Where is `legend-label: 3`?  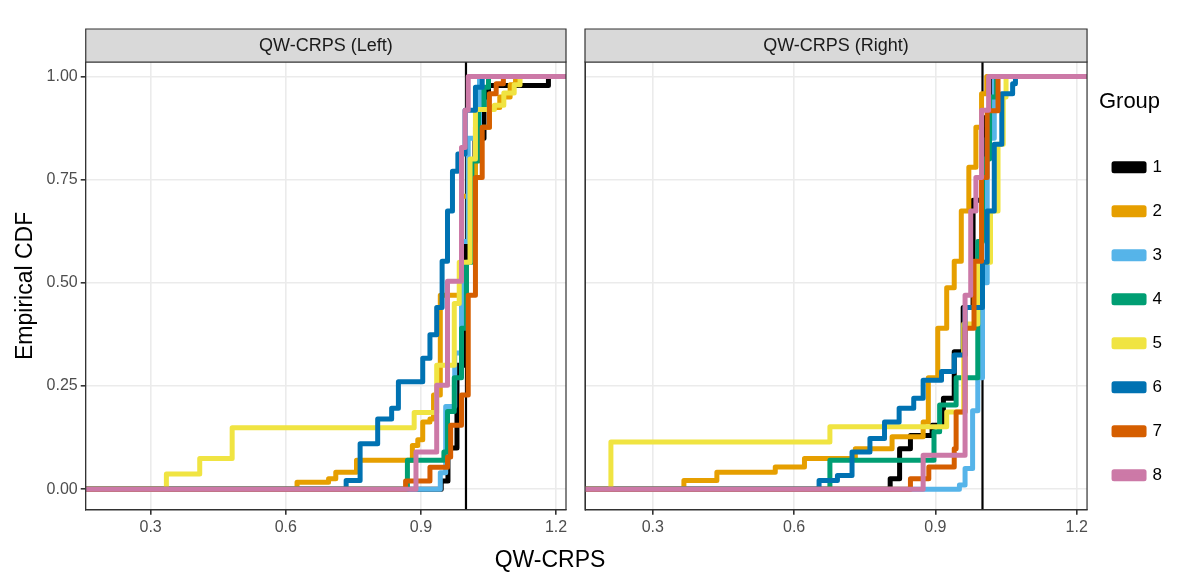
legend-label: 3 is located at coordinates (1157, 254).